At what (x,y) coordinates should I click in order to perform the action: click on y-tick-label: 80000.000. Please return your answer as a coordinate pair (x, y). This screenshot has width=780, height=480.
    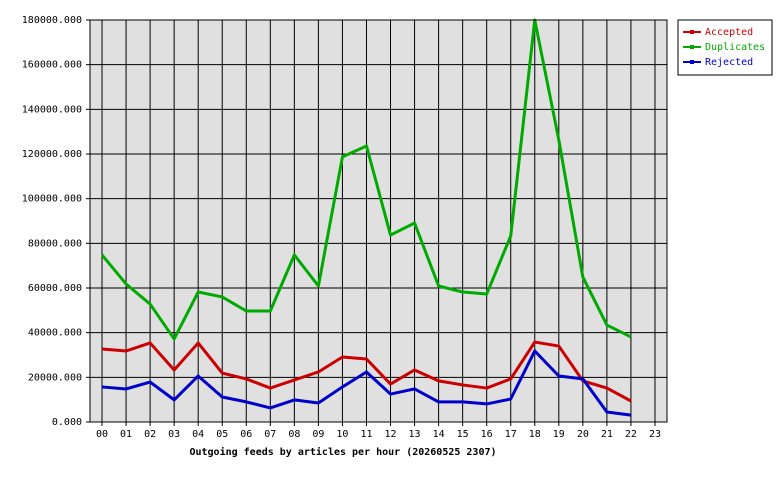
    Looking at the image, I should click on (55, 243).